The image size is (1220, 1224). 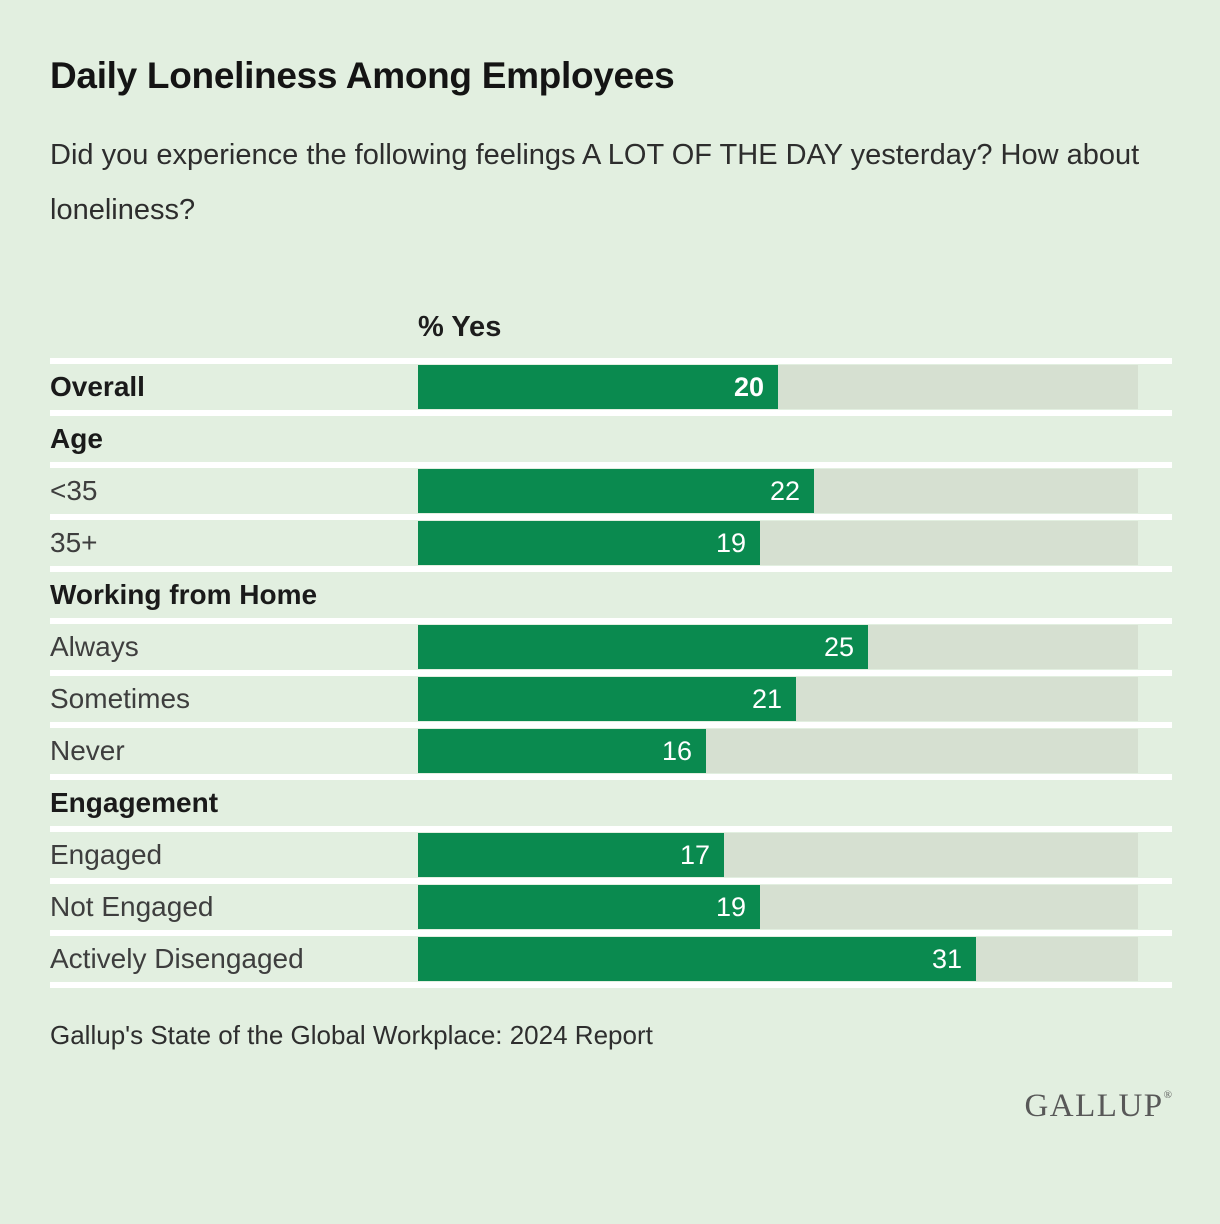 I want to click on category-label: 35+, so click(x=74, y=542).